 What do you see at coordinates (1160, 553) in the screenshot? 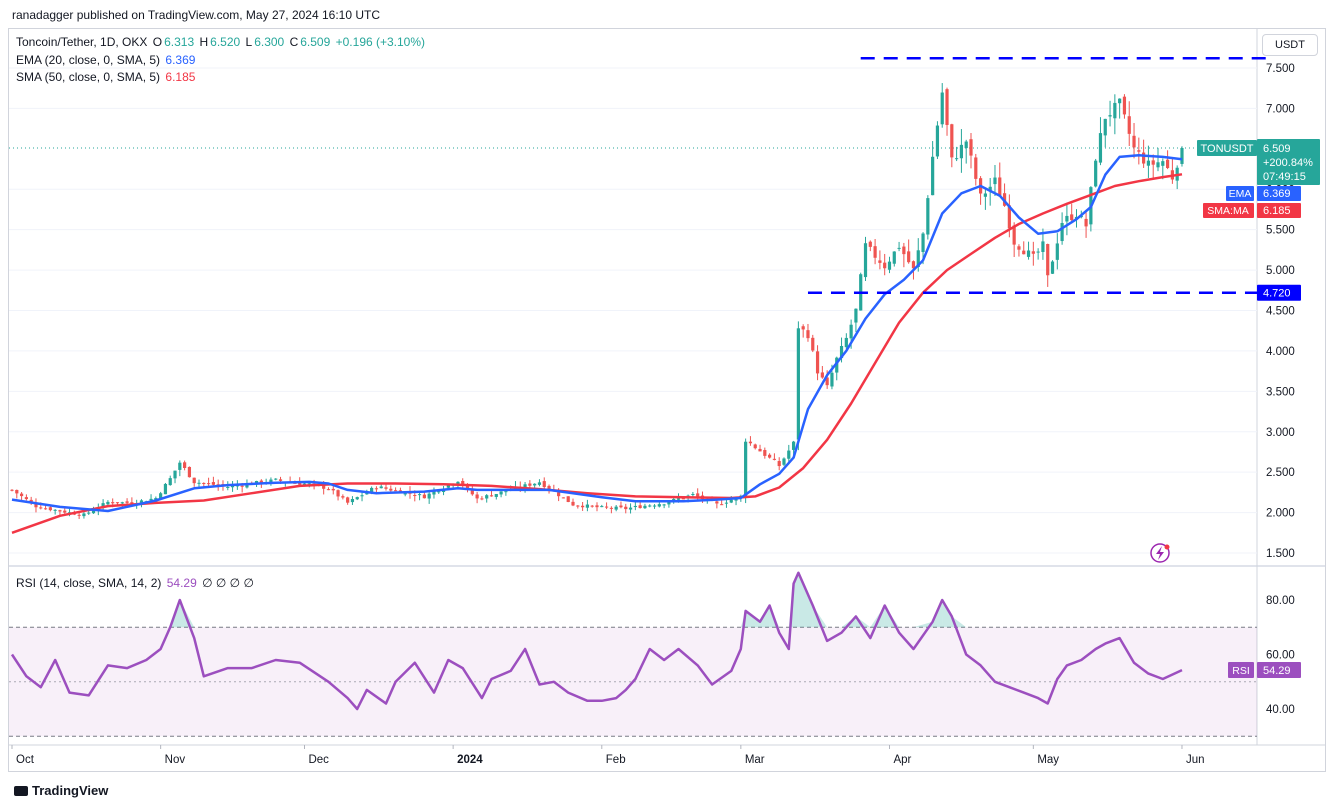
I see `lightning-icon` at bounding box center [1160, 553].